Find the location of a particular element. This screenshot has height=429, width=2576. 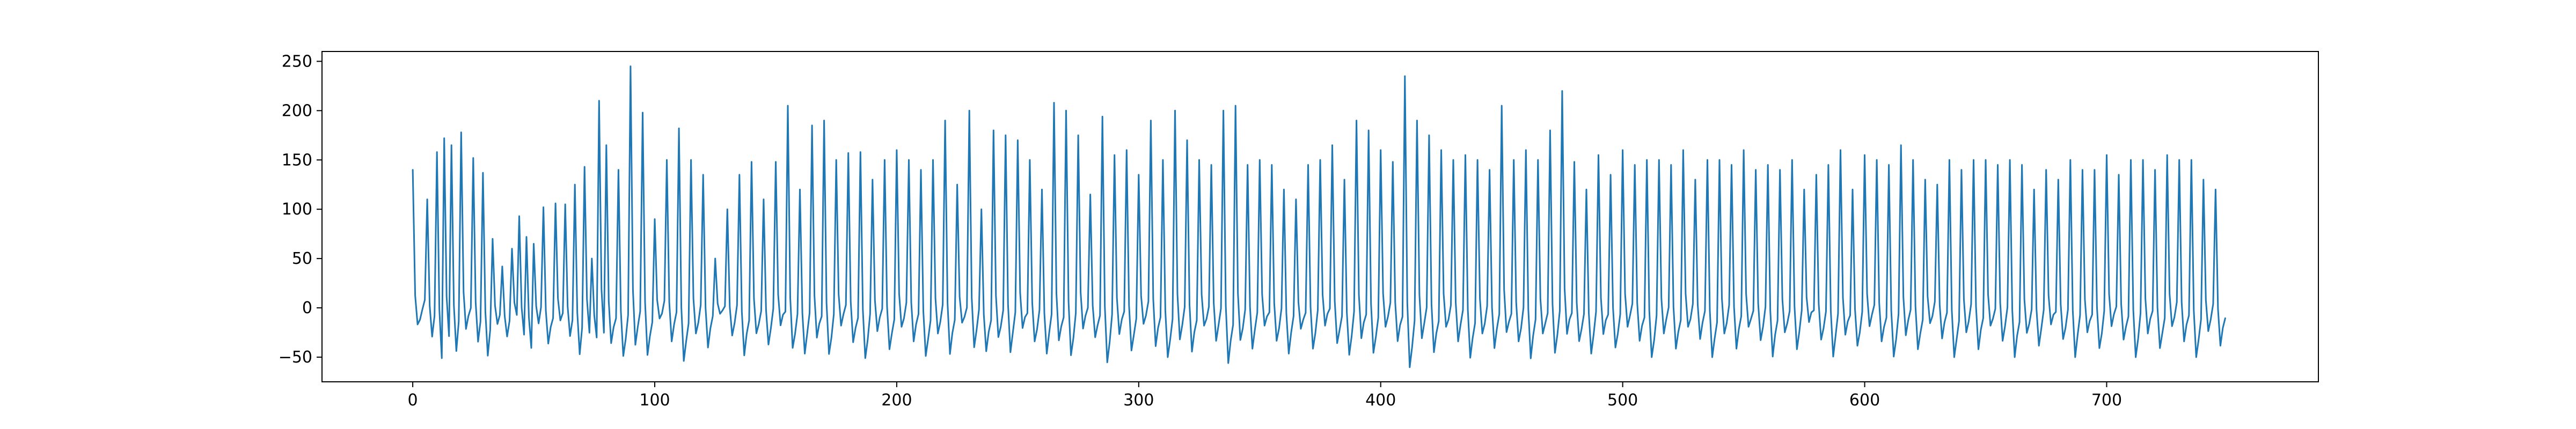

x-tick-label: 700 is located at coordinates (2106, 400).